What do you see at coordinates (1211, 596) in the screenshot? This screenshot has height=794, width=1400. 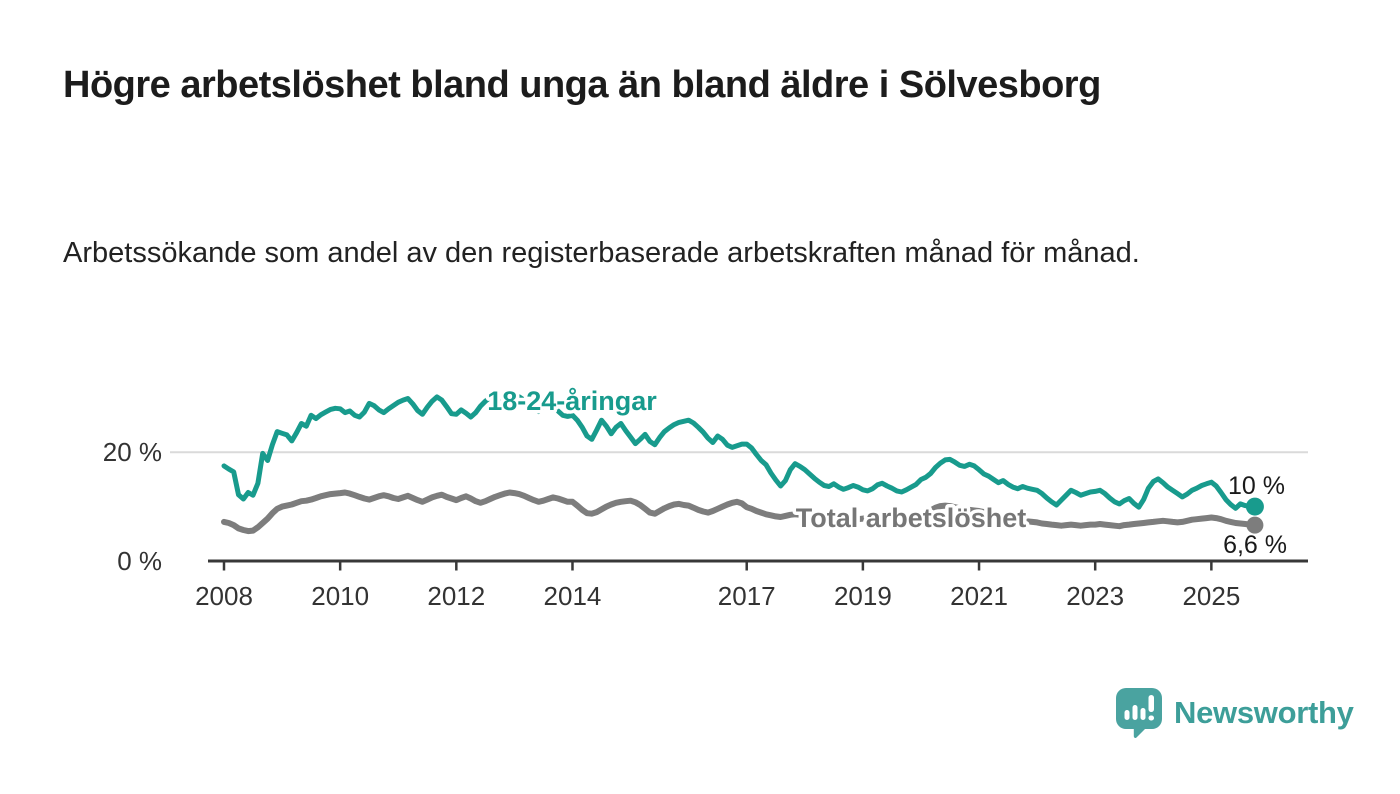 I see `x-axis-tick-label: 2025` at bounding box center [1211, 596].